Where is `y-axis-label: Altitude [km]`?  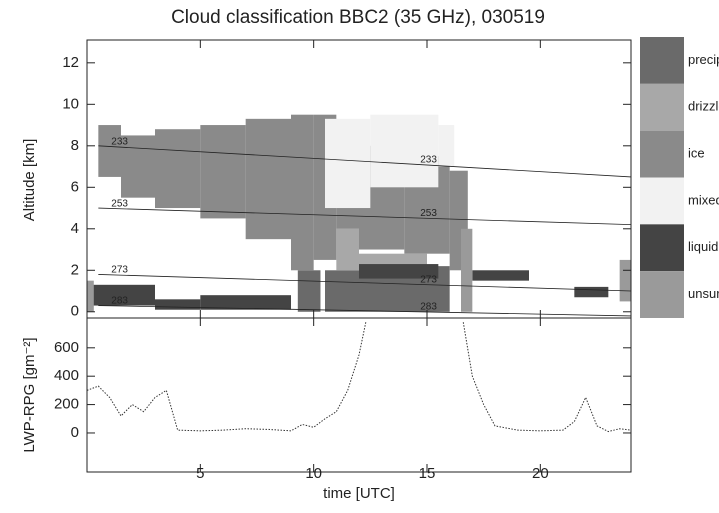
y-axis-label: Altitude [km] is located at coordinates (29, 180).